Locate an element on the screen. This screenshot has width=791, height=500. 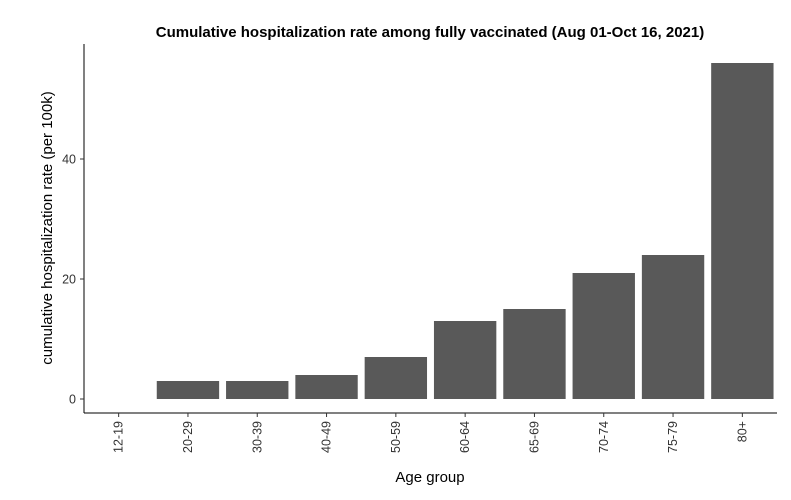
x-axis-label: Age group is located at coordinates (429, 477).